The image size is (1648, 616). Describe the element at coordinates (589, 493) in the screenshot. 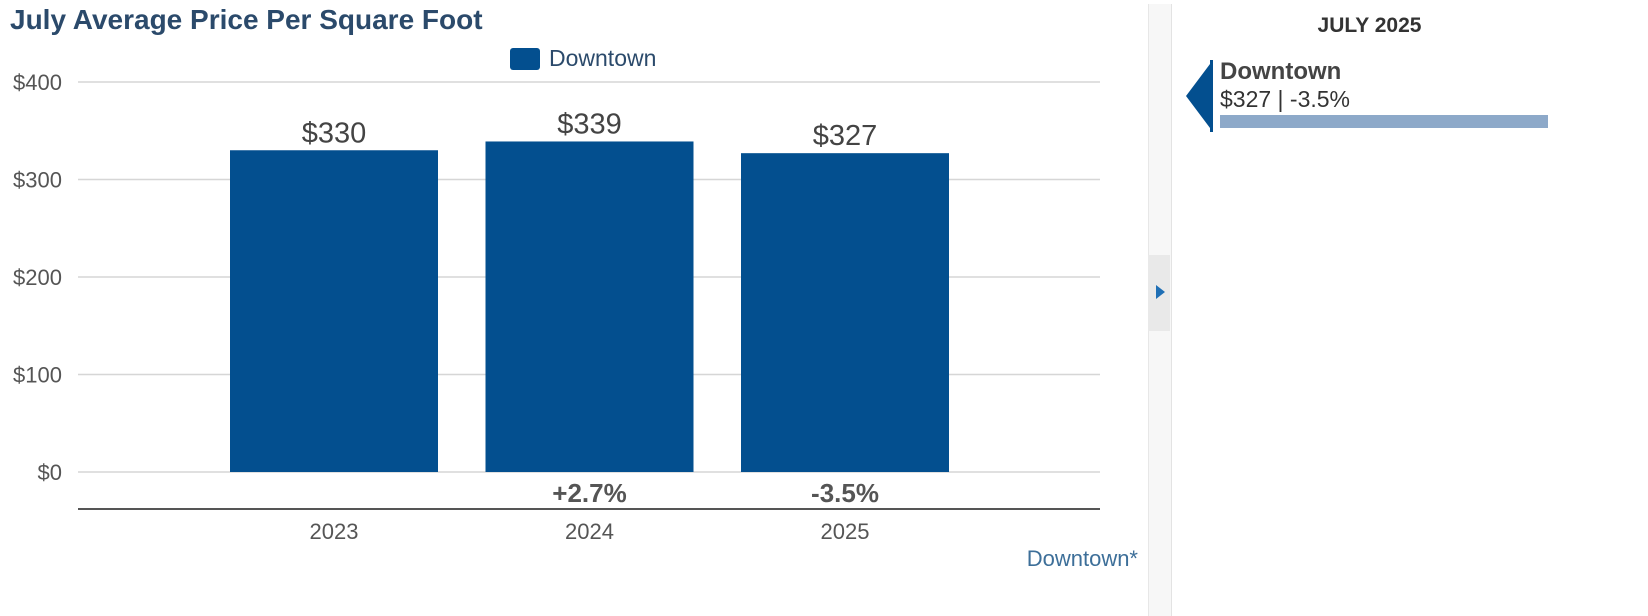

I see `change-label: +2.7%` at that location.